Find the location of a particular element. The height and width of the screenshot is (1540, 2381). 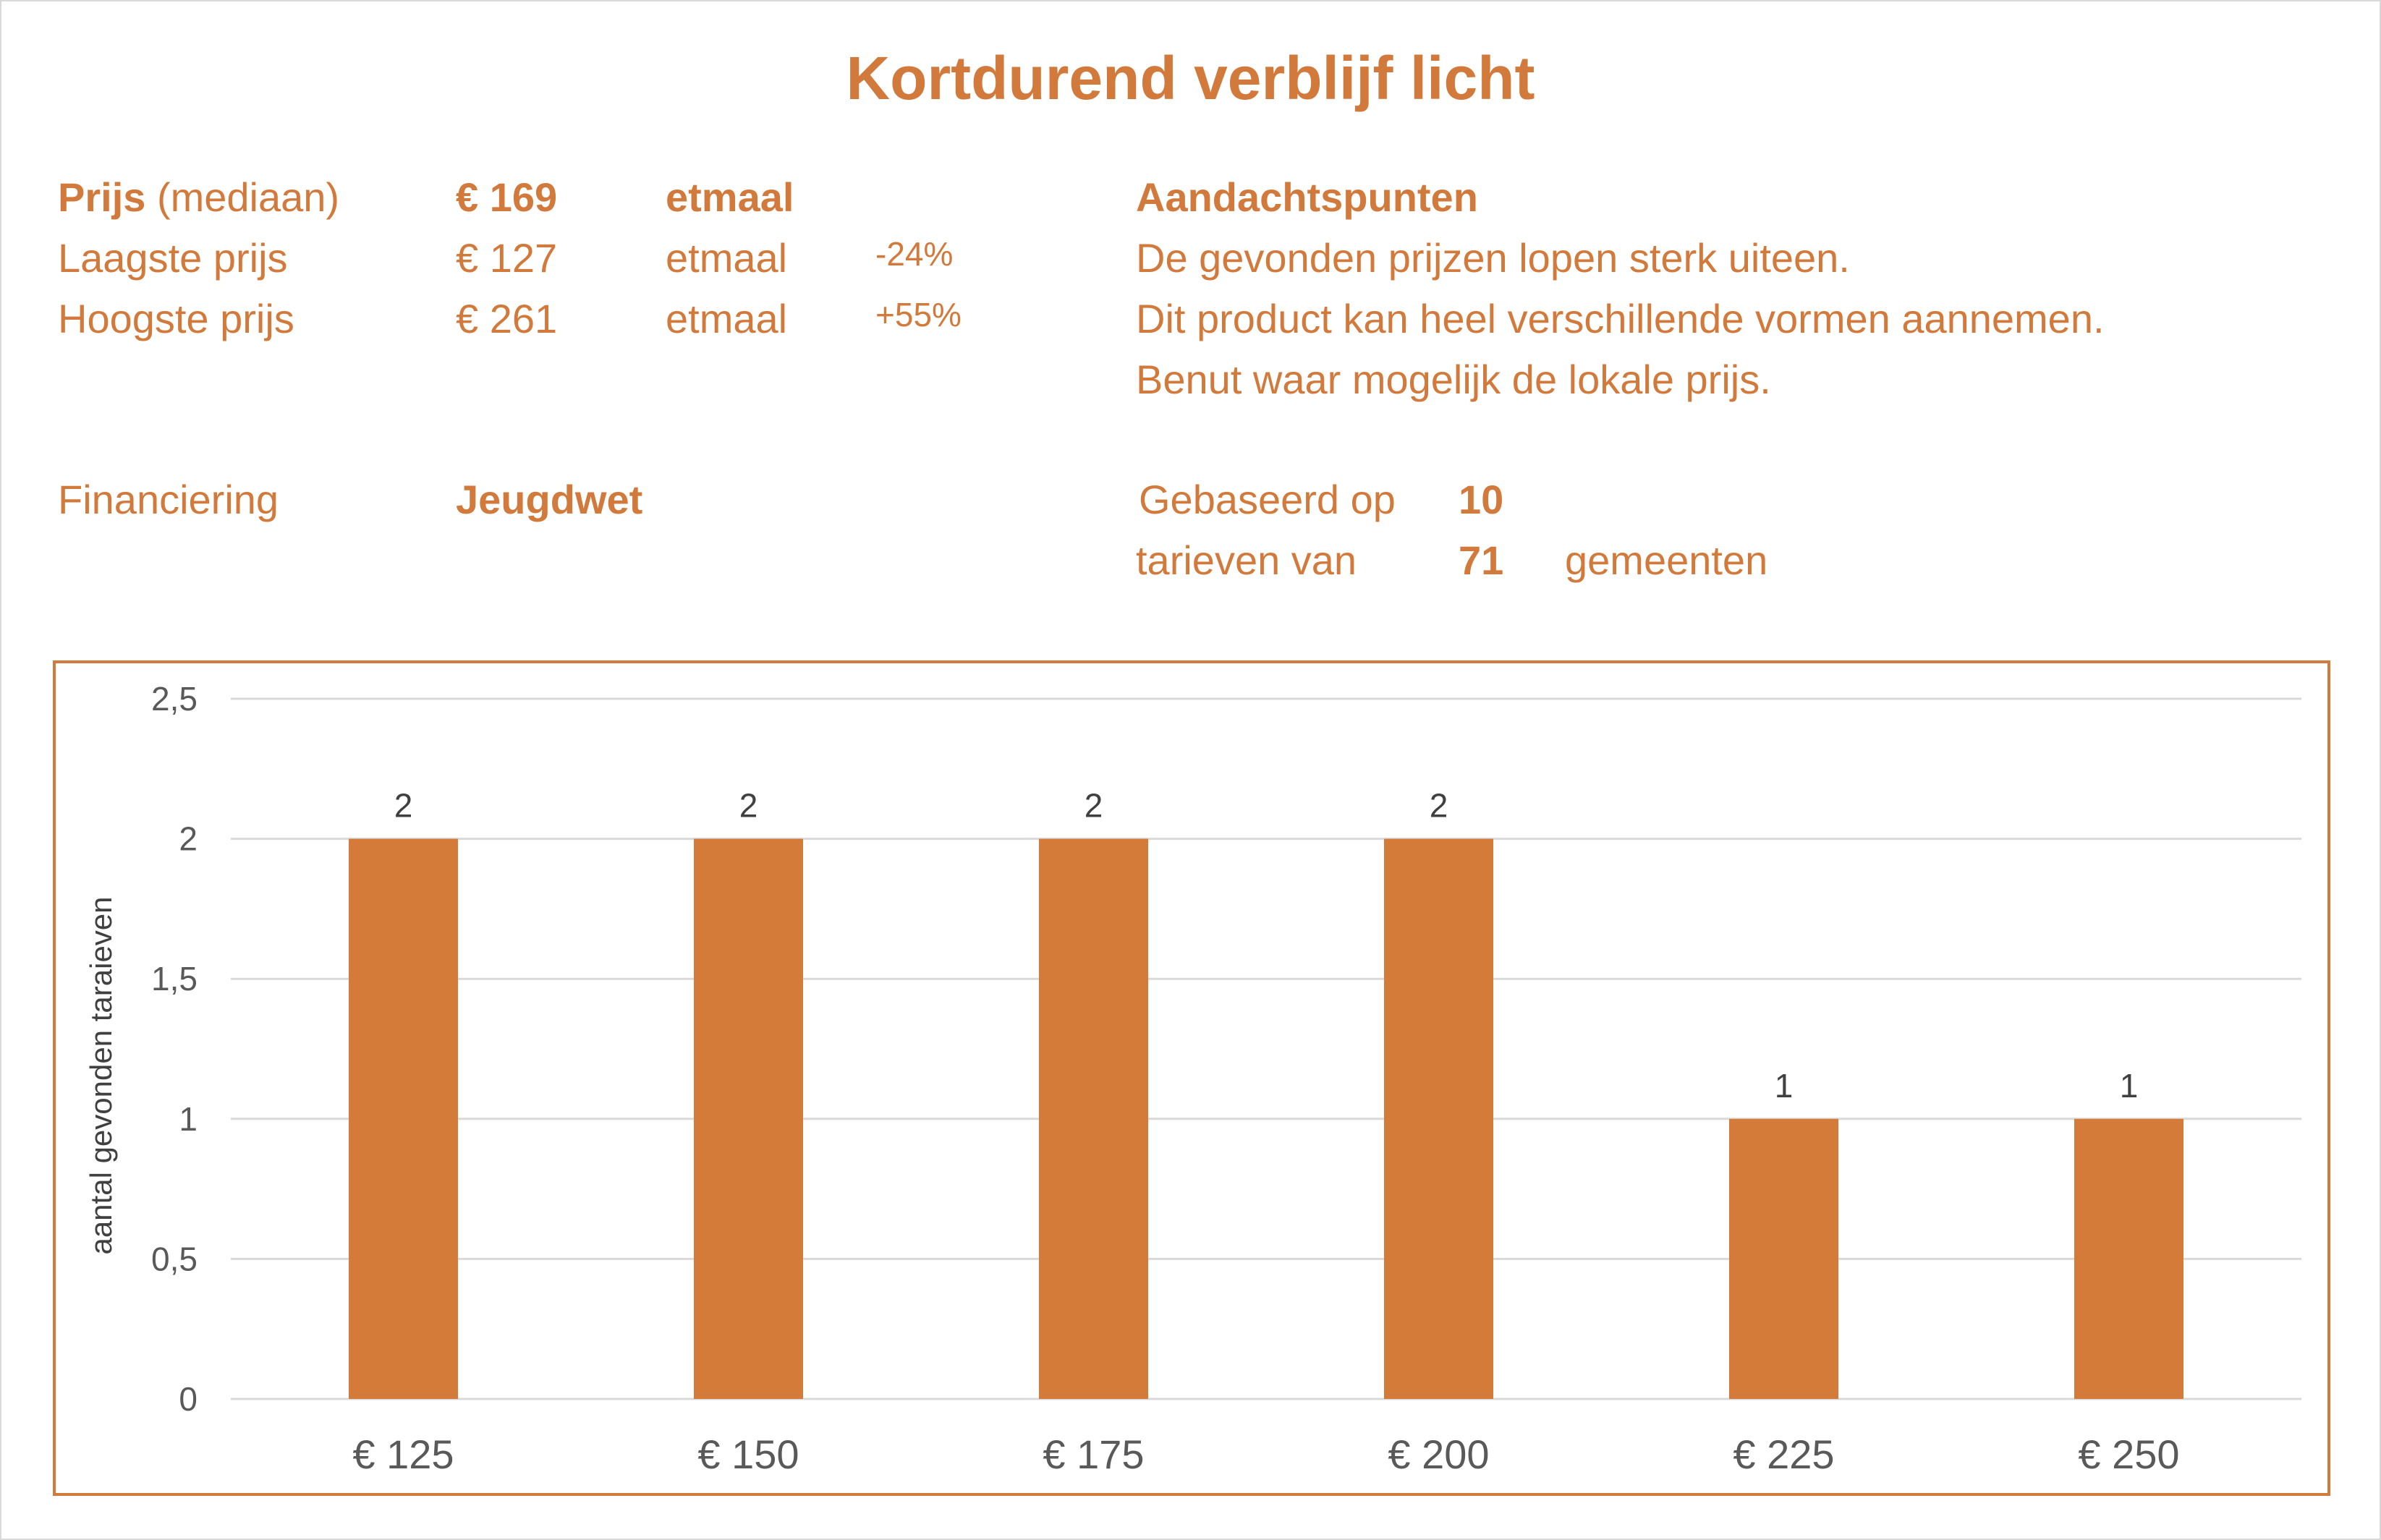

highest-unit: etmaal is located at coordinates (727, 318).